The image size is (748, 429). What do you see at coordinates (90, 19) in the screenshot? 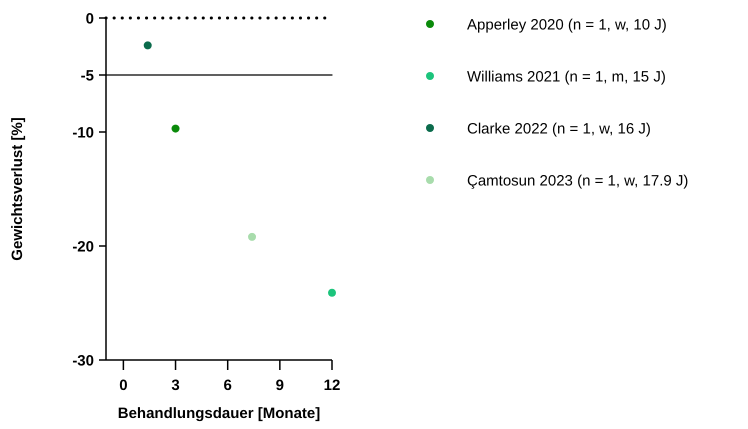
I see `y-tick-label: 0` at bounding box center [90, 19].